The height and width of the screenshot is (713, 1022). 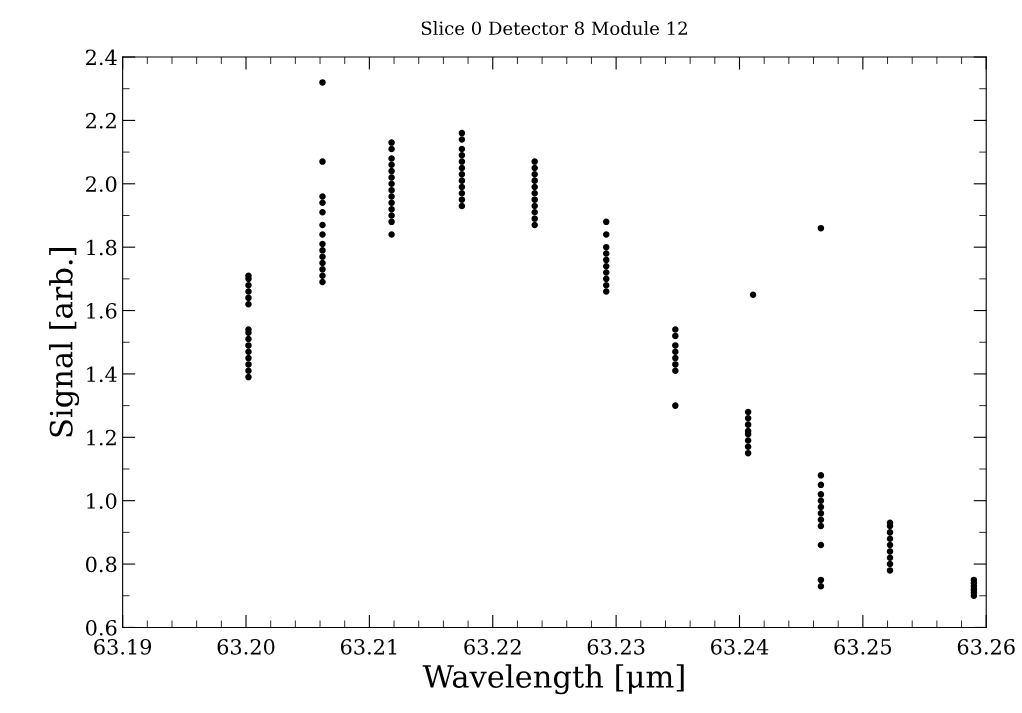 I want to click on chart-title: Slice 0 Detector 8 Module 12, so click(x=554, y=28).